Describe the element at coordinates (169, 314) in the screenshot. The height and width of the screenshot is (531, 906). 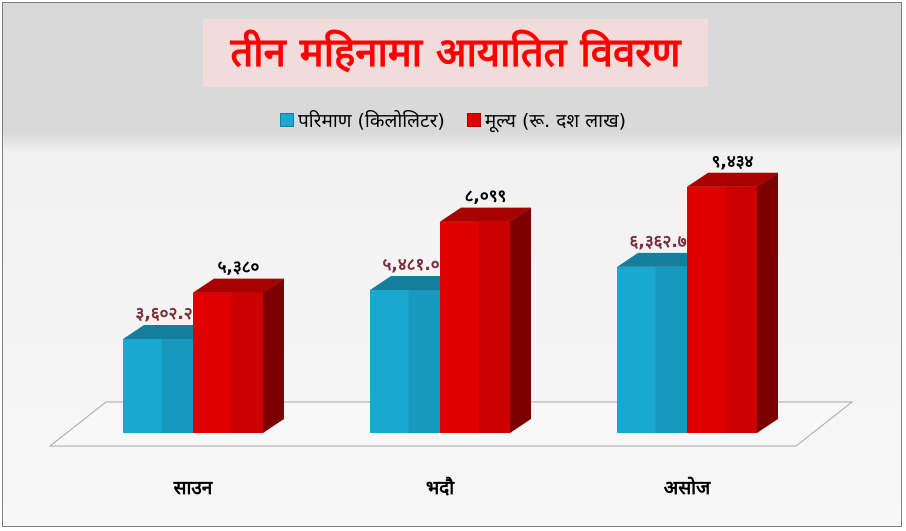
I see `data-label-0-0: ३,६०२.२६` at that location.